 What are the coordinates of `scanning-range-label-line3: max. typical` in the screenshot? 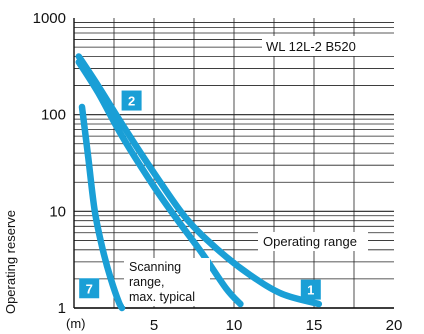 It's located at (162, 297).